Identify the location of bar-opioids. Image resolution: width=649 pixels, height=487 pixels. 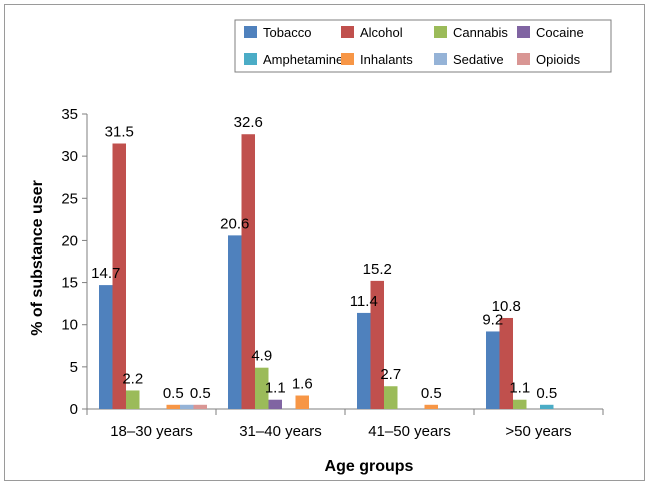
(200, 406).